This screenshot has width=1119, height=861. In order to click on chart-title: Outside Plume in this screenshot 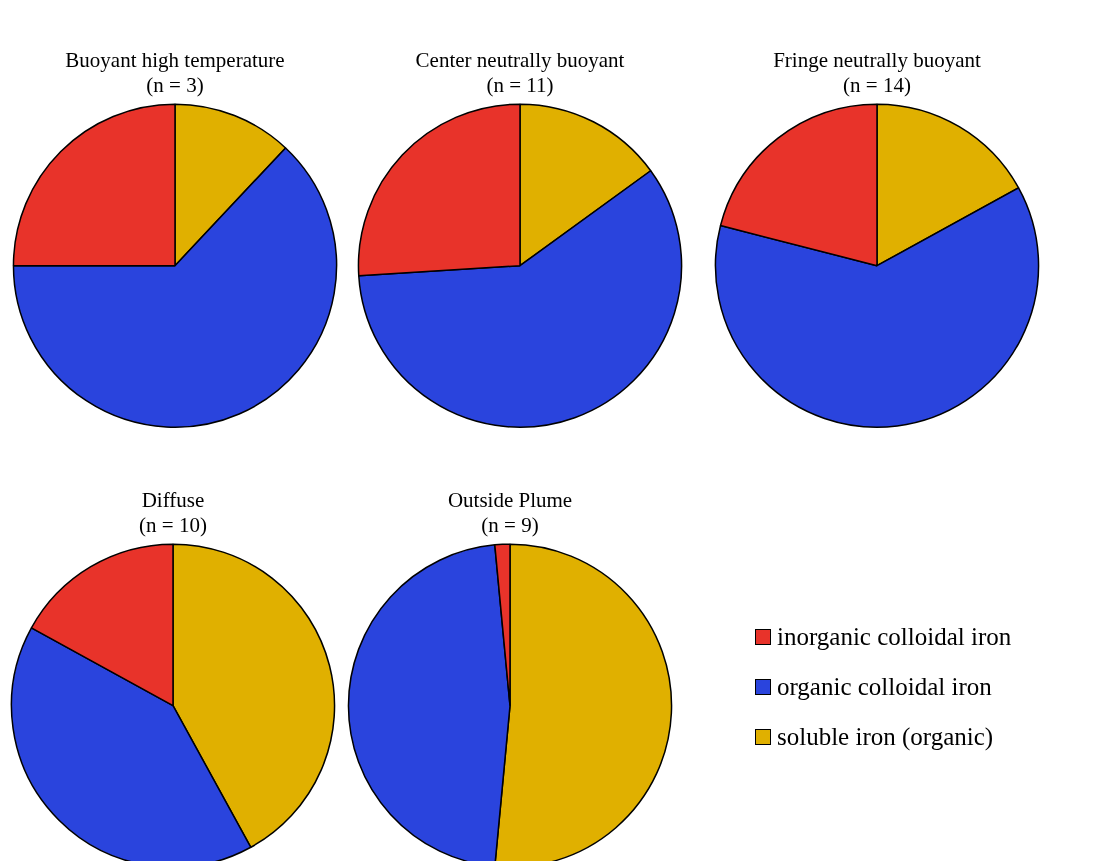, I will do `click(510, 500)`.